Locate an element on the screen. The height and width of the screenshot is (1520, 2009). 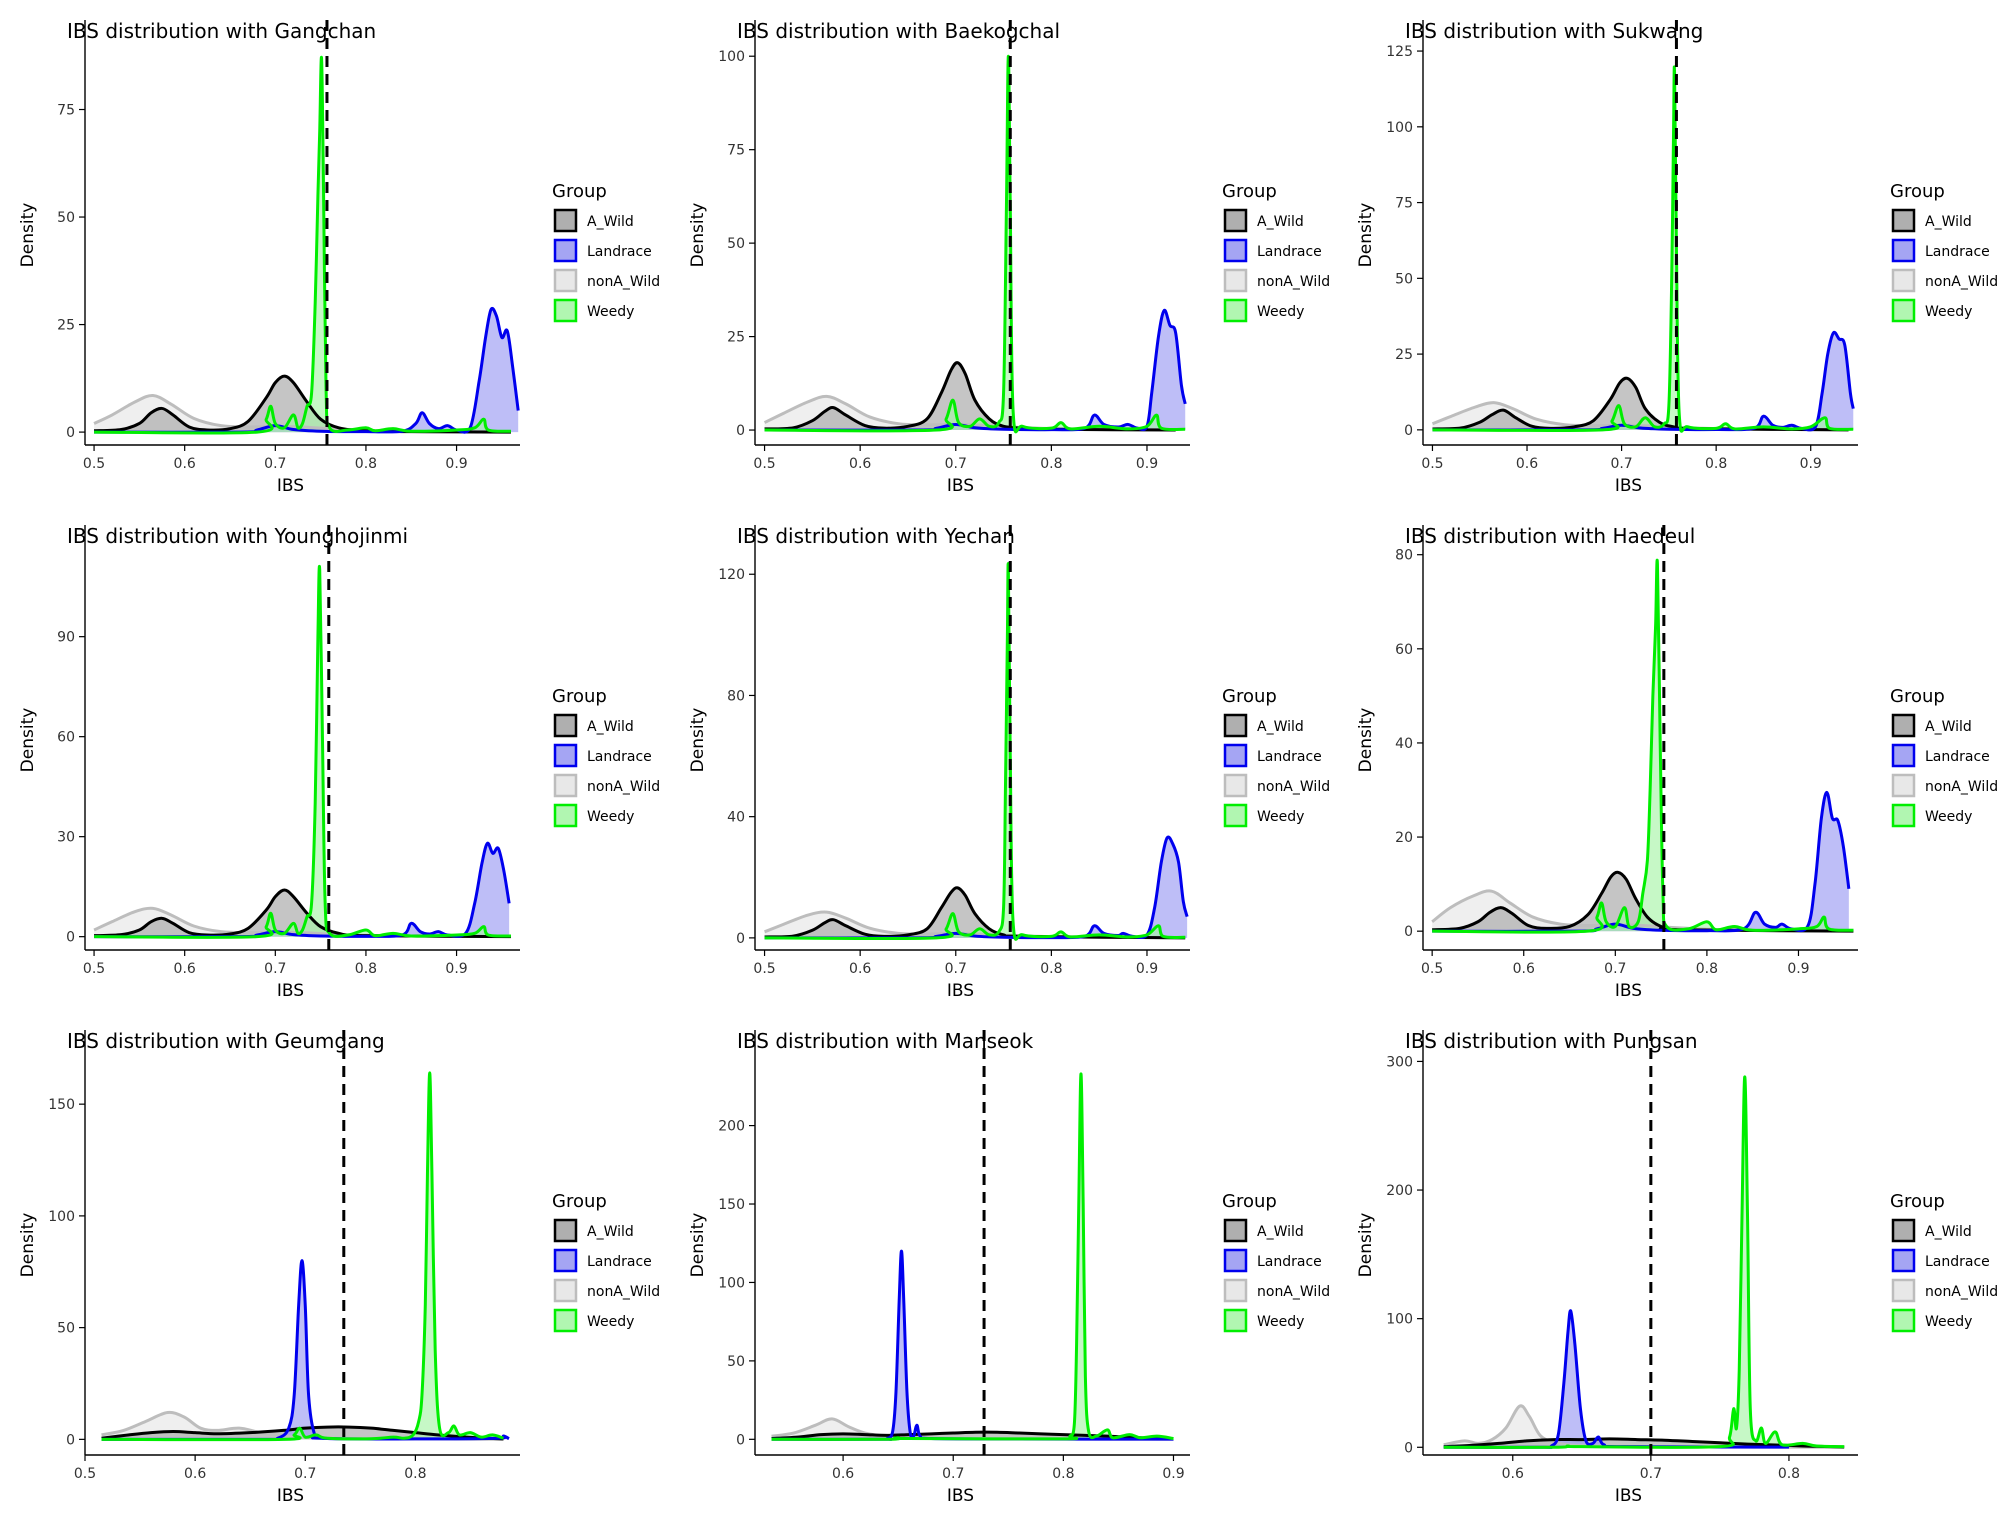
y-tick-label: 80 is located at coordinates (736, 696).